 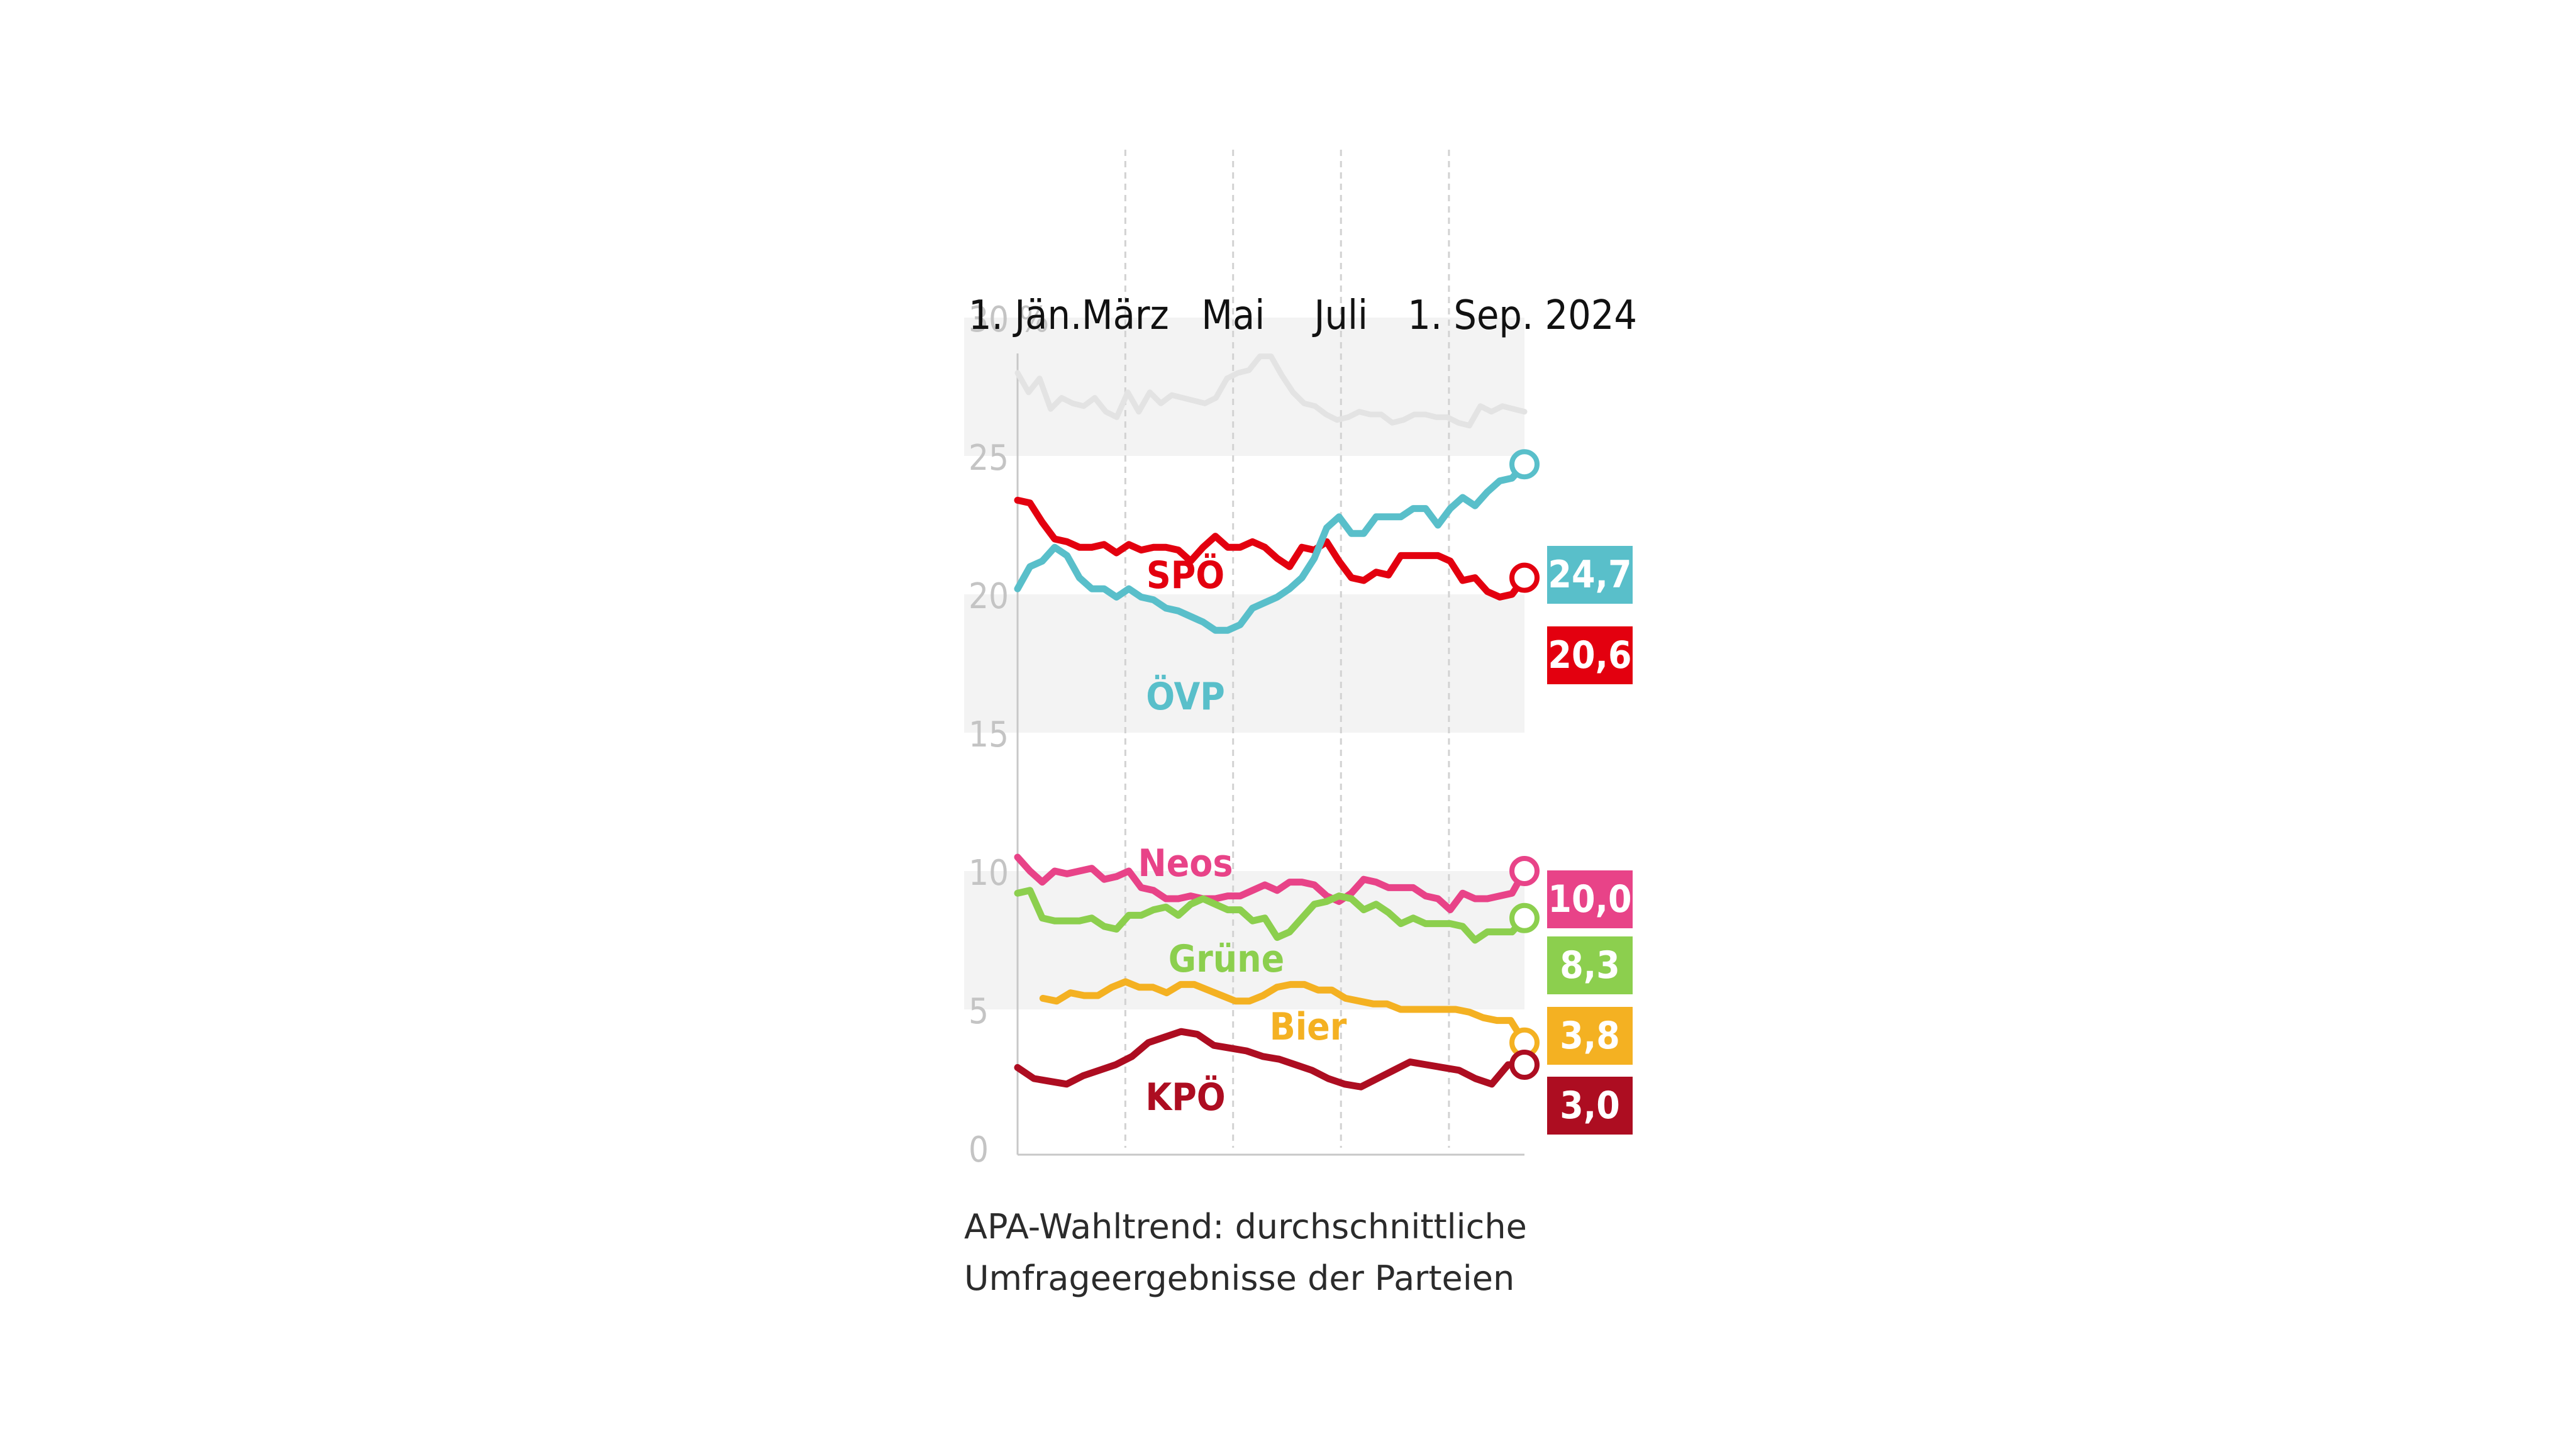 What do you see at coordinates (1245, 1226) in the screenshot?
I see `caption-line-1: APA-Wahltrend: durchschnittliche` at bounding box center [1245, 1226].